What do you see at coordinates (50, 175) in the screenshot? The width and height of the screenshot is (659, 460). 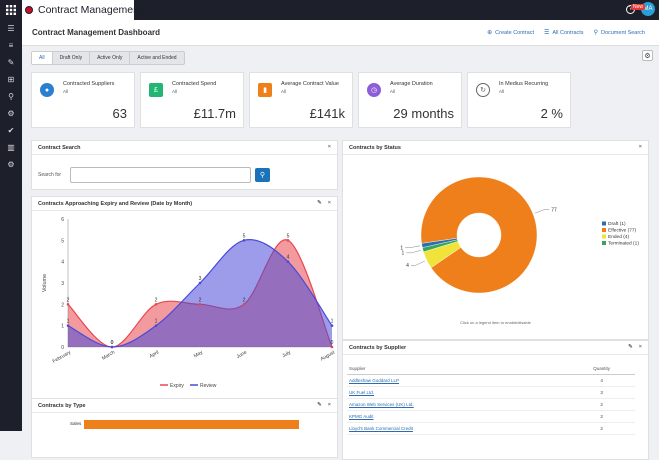 I see `search-label: Search for` at bounding box center [50, 175].